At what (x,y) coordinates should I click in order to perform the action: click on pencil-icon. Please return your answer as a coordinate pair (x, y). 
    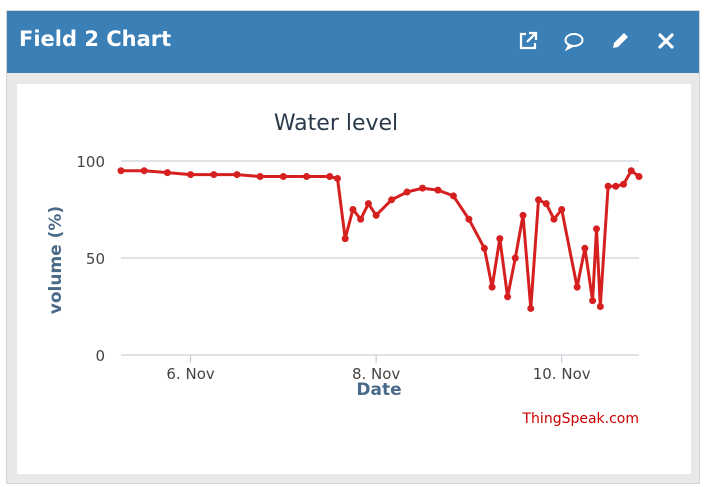
    Looking at the image, I should click on (620, 40).